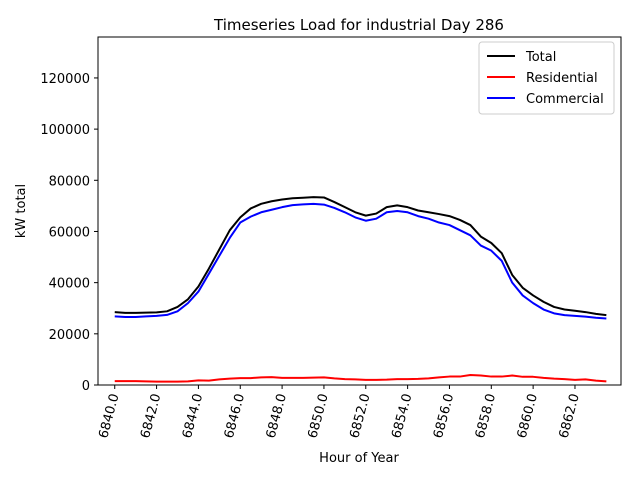 This screenshot has width=640, height=480. I want to click on series-line-residential, so click(360, 378).